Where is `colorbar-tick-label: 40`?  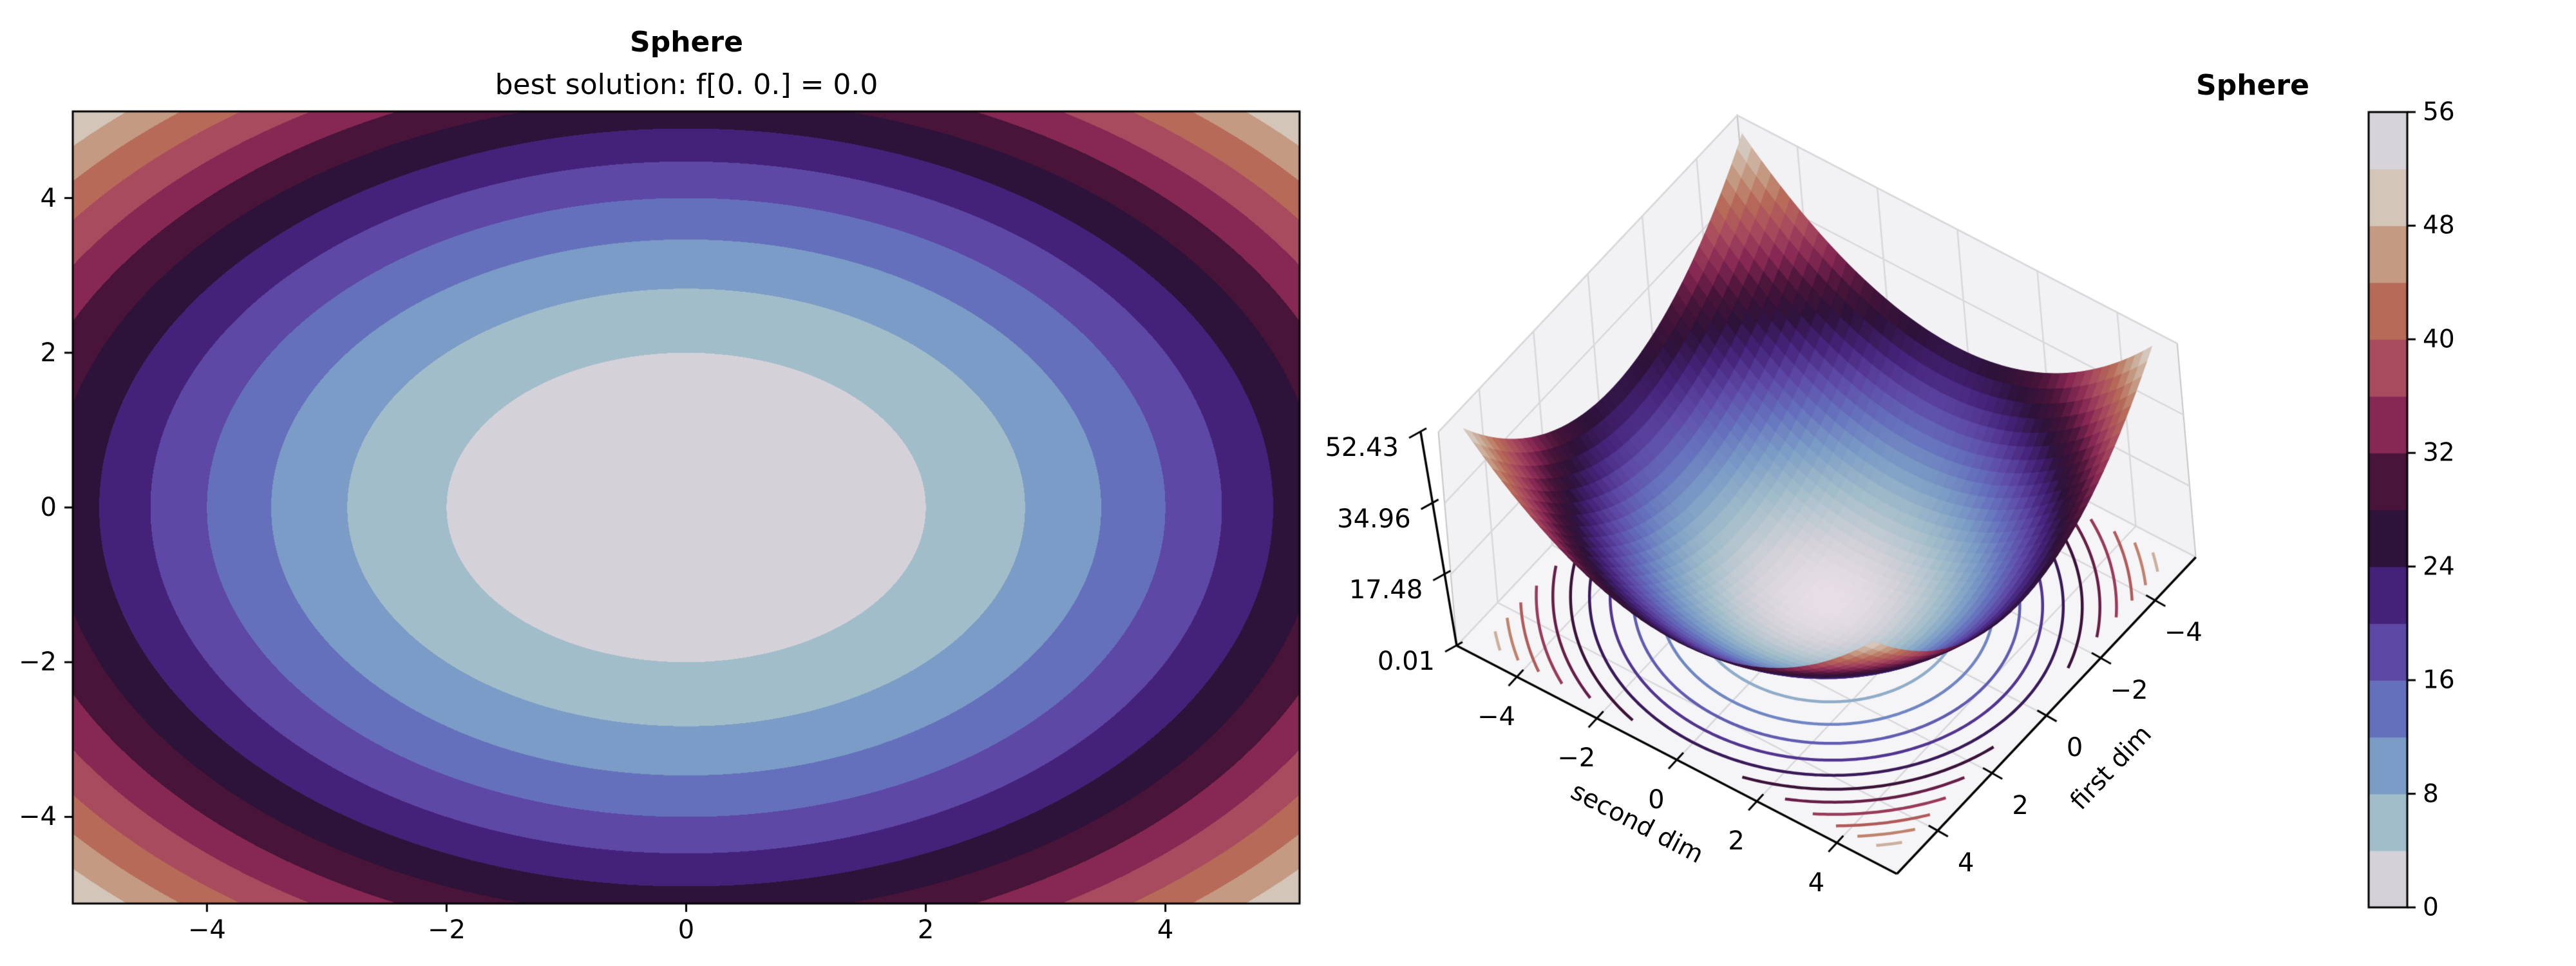
colorbar-tick-label: 40 is located at coordinates (2439, 339).